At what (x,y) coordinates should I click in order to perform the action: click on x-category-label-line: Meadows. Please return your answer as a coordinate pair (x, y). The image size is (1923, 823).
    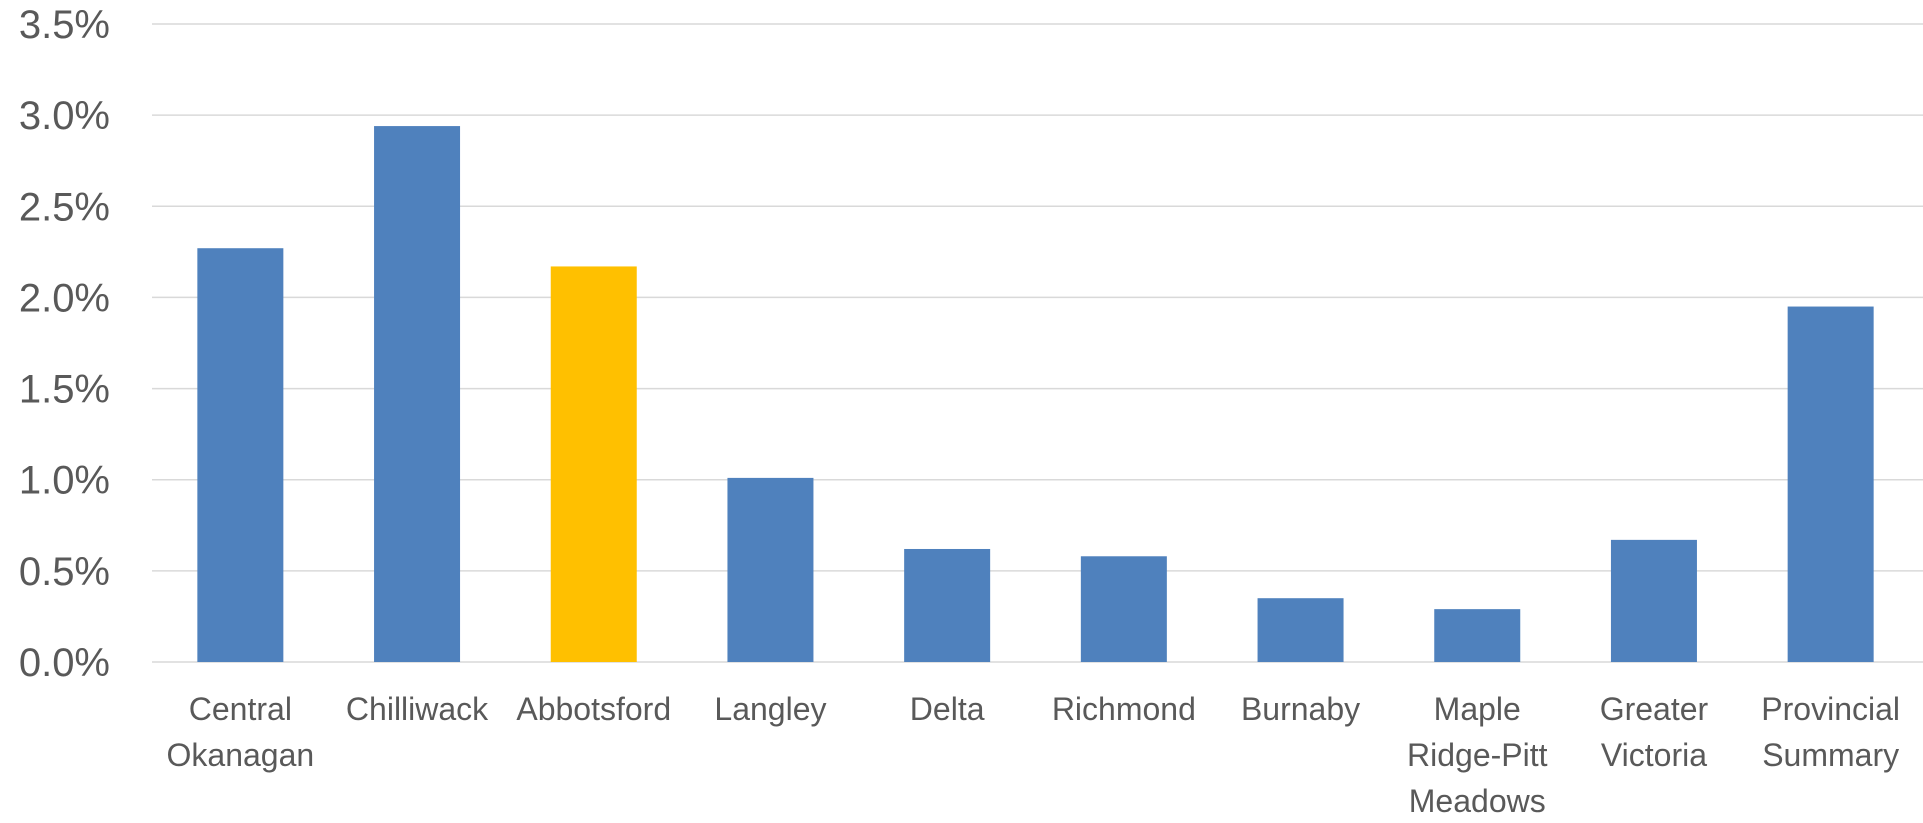
    Looking at the image, I should click on (1477, 800).